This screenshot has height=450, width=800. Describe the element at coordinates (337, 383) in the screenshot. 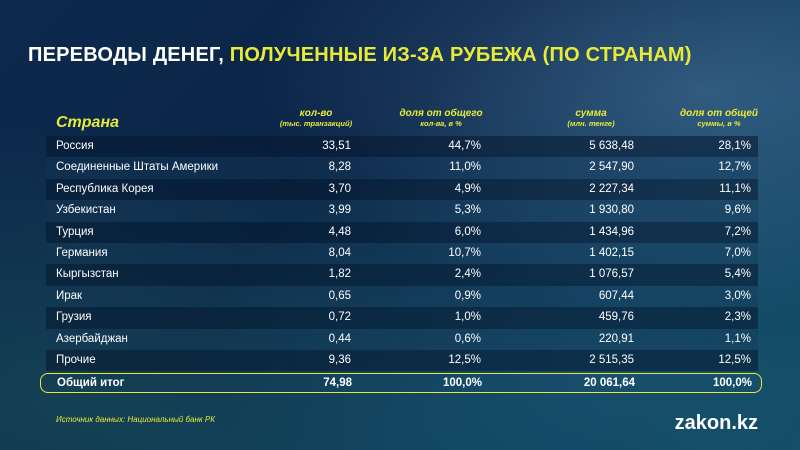

I see `total-count: 74,98` at that location.